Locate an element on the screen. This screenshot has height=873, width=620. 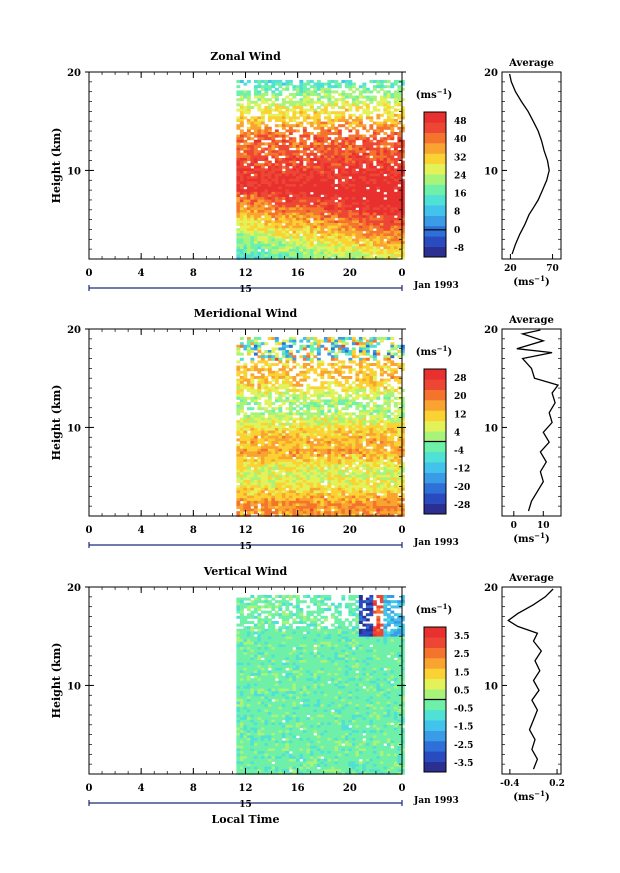
colorbar-unit-close: ) is located at coordinates (449, 95).